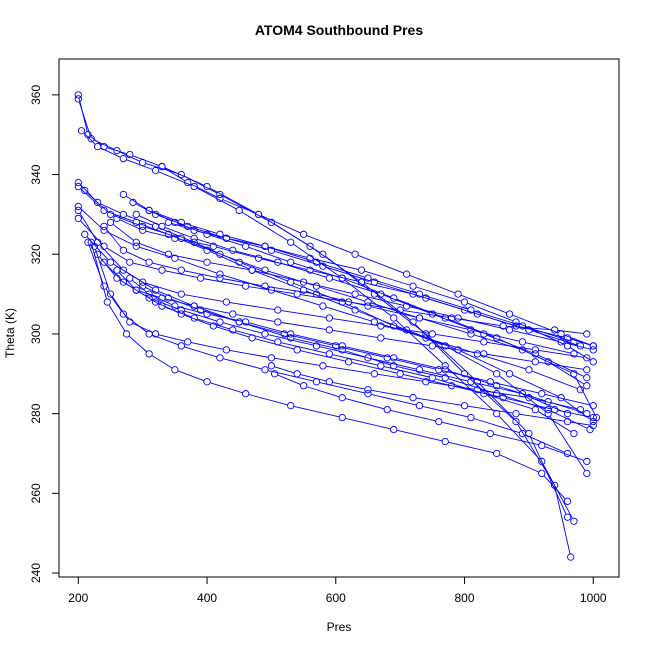  I want to click on series-29-segment, so click(413, 415).